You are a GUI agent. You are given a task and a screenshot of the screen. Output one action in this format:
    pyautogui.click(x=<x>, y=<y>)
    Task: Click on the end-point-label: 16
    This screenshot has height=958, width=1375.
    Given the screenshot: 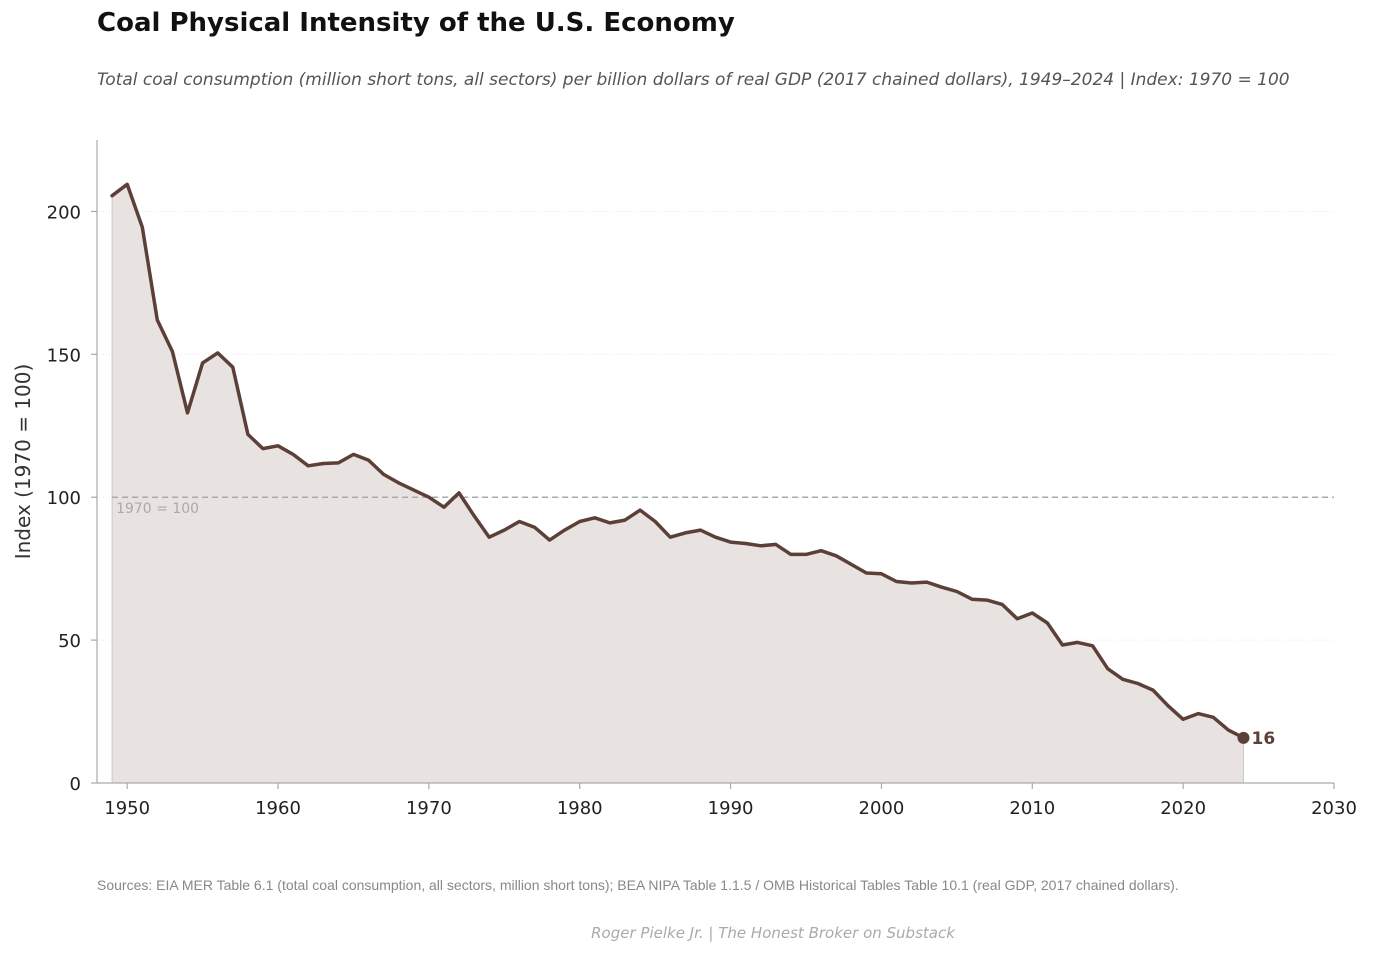 What is the action you would take?
    pyautogui.click(x=1263, y=739)
    